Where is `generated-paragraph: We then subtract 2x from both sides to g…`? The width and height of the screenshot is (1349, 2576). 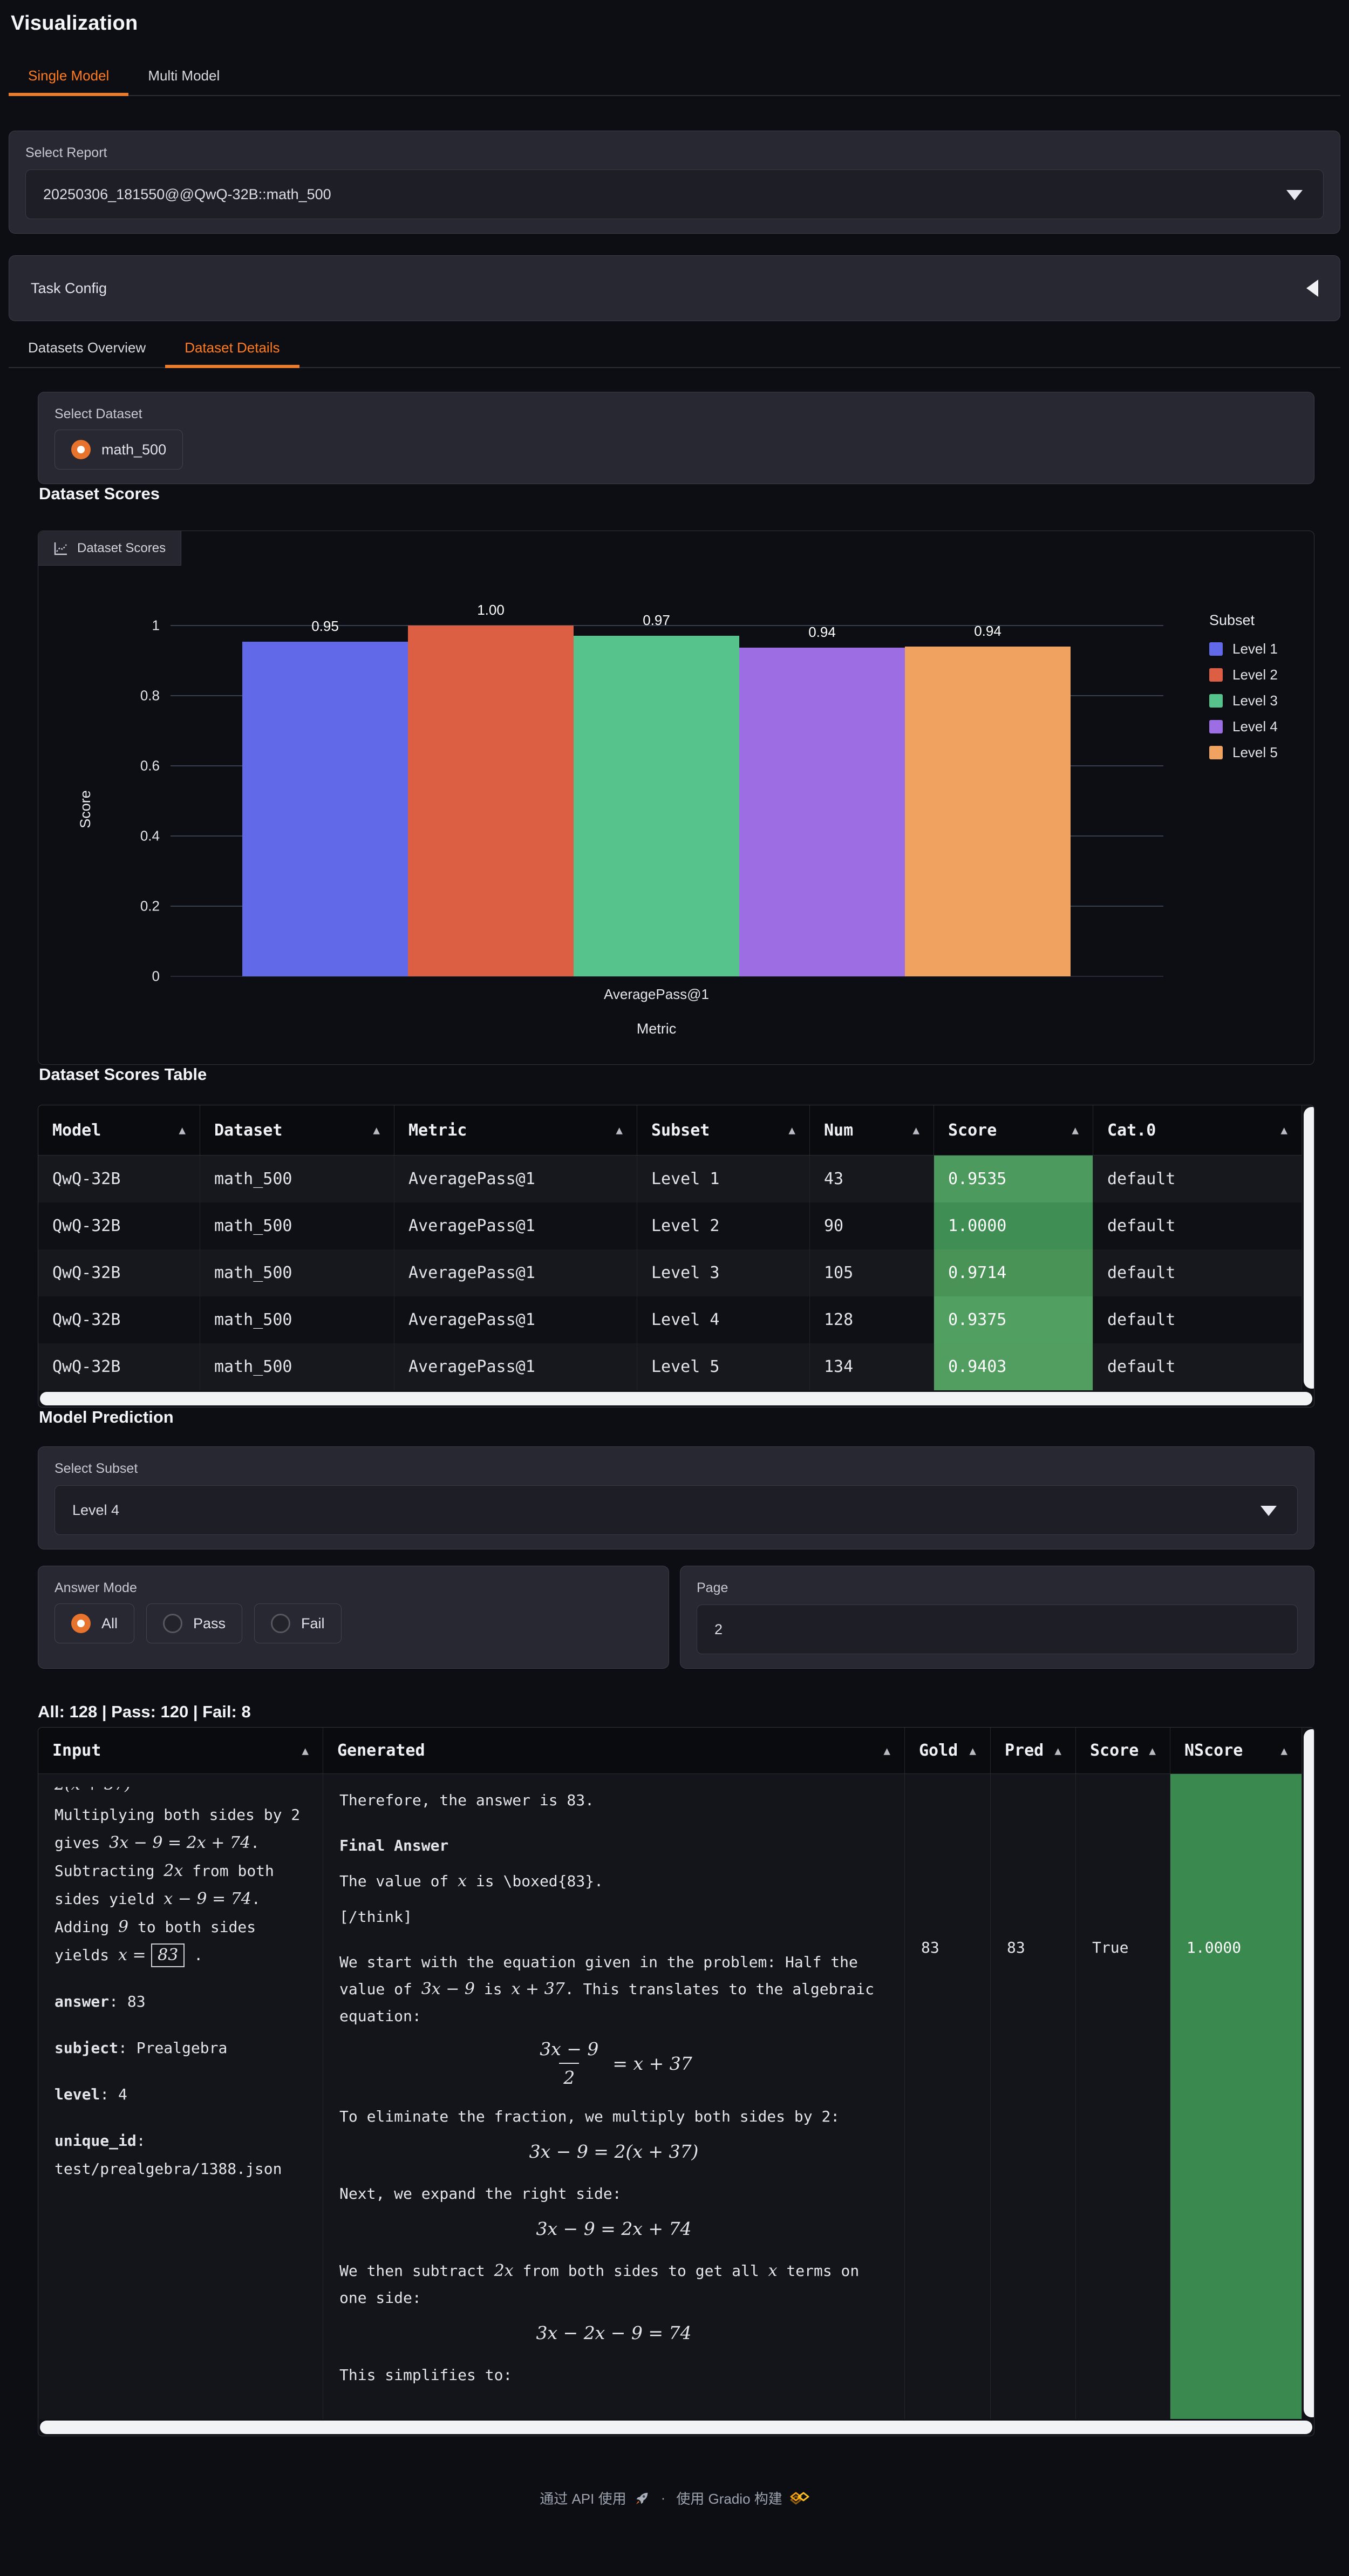 generated-paragraph: We then subtract 2x from both sides to g… is located at coordinates (613, 2285).